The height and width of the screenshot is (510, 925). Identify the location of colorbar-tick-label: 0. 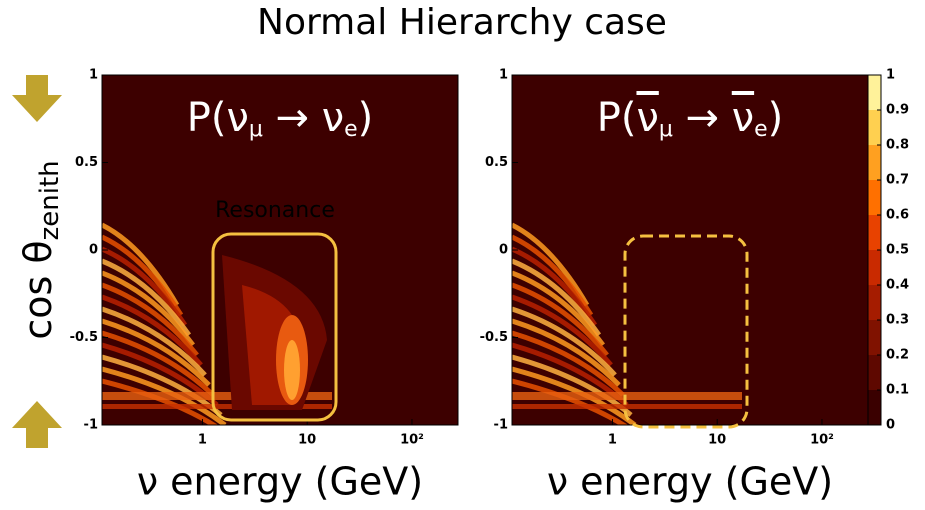
(890, 425).